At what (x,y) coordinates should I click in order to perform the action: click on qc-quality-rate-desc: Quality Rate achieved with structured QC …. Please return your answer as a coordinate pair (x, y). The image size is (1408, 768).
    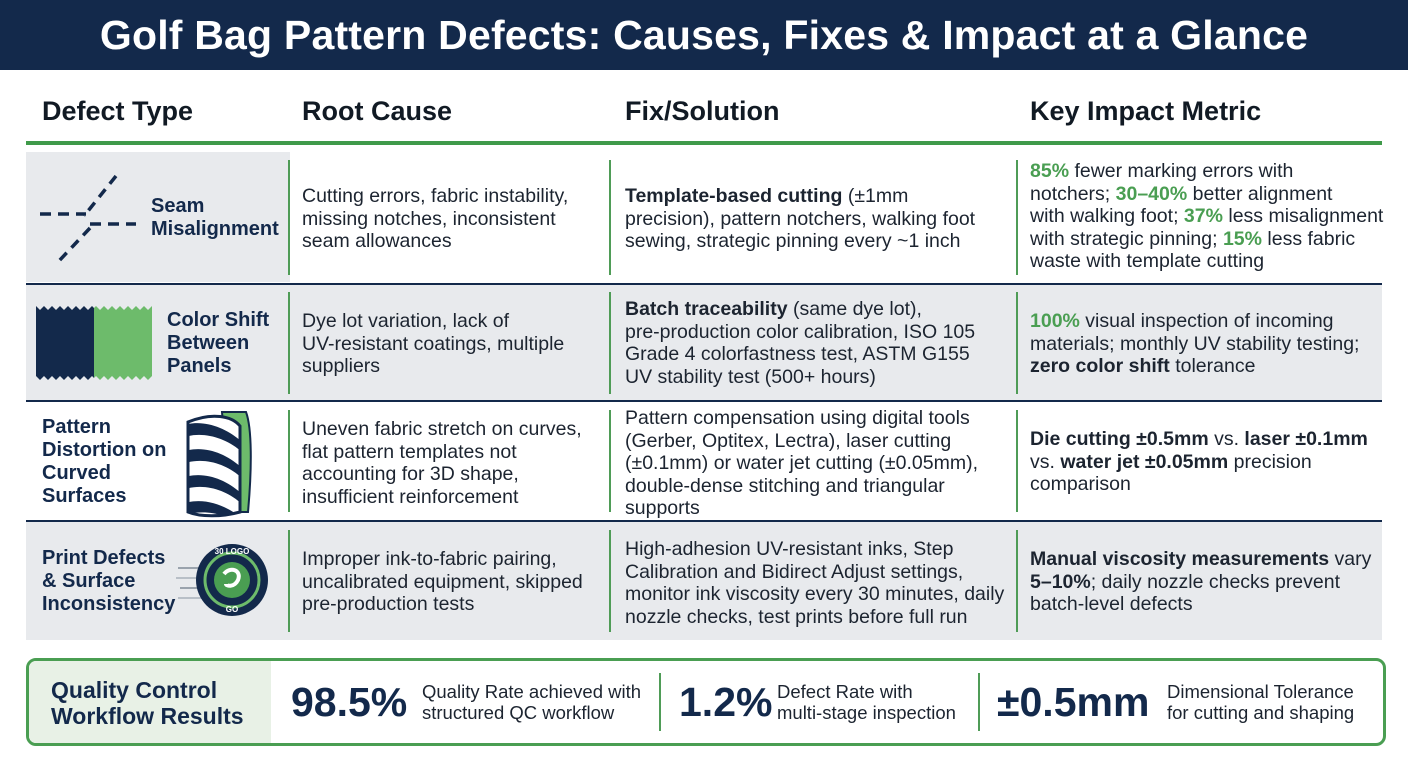
    Looking at the image, I should click on (532, 702).